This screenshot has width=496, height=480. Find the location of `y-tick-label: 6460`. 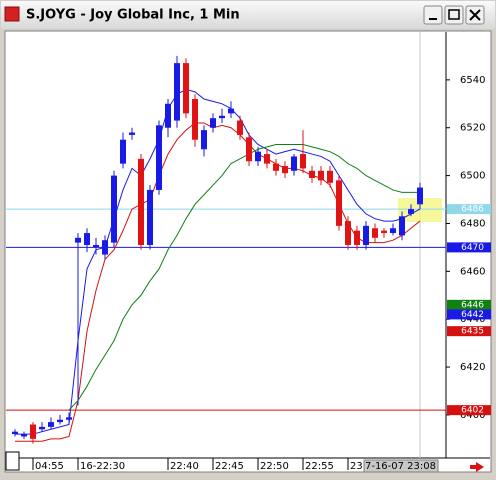

y-tick-label: 6460 is located at coordinates (472, 271).